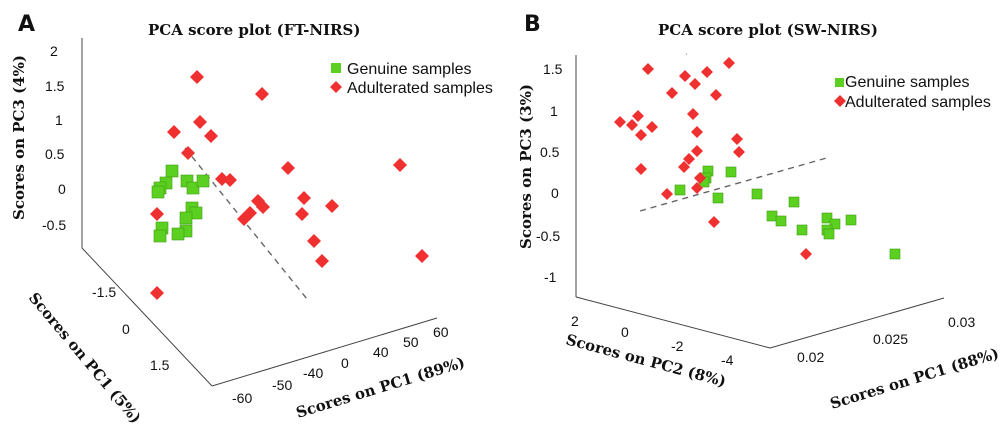 This screenshot has height=438, width=1000. Describe the element at coordinates (345, 363) in the screenshot. I see `panel-a-x-tick: 0` at that location.